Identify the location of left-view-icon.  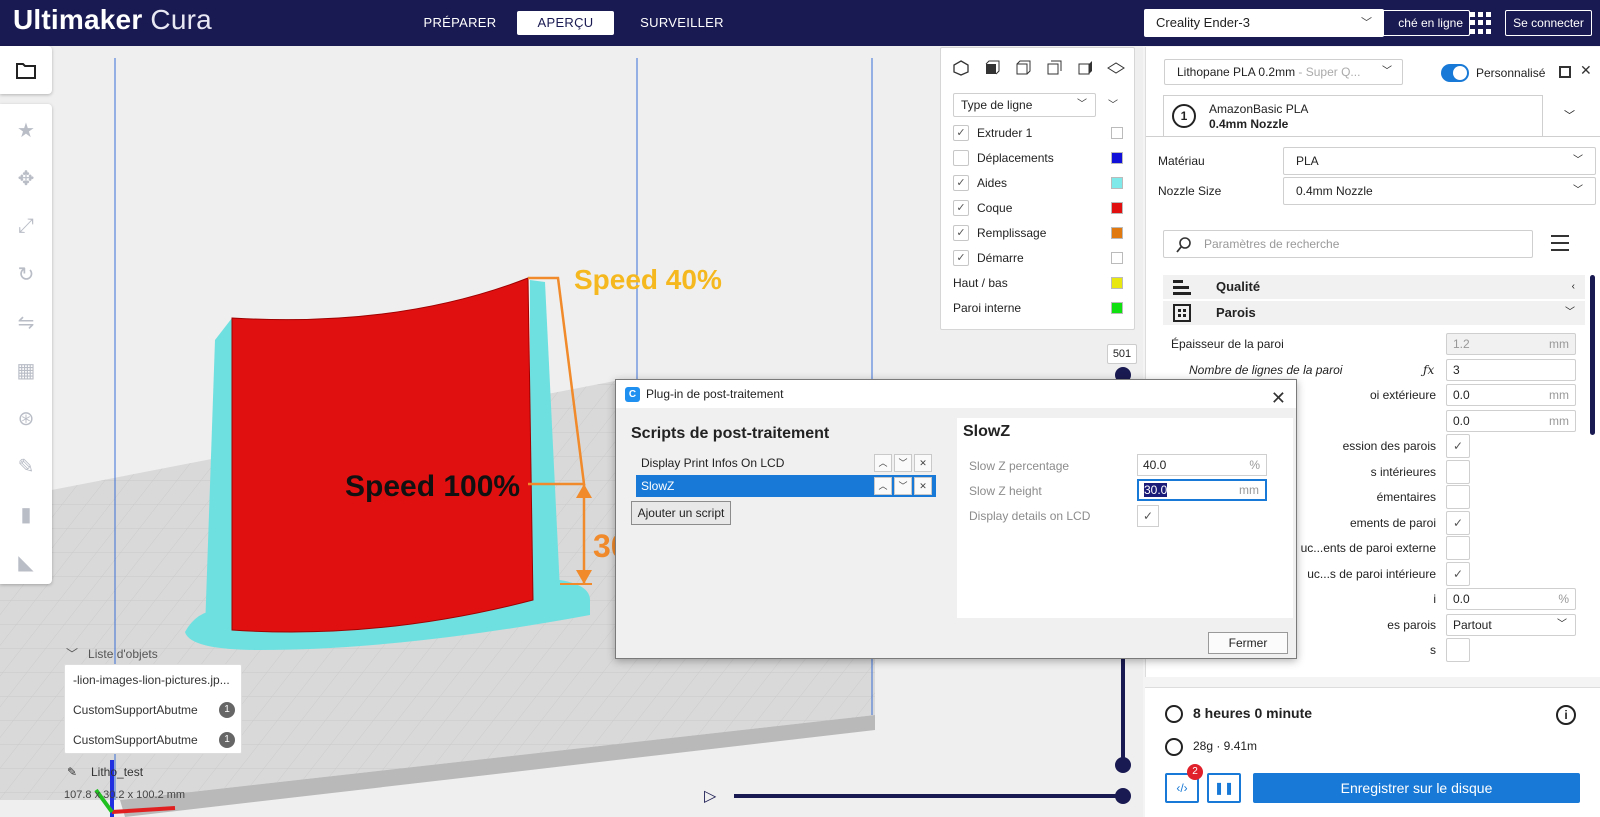
(1054, 68).